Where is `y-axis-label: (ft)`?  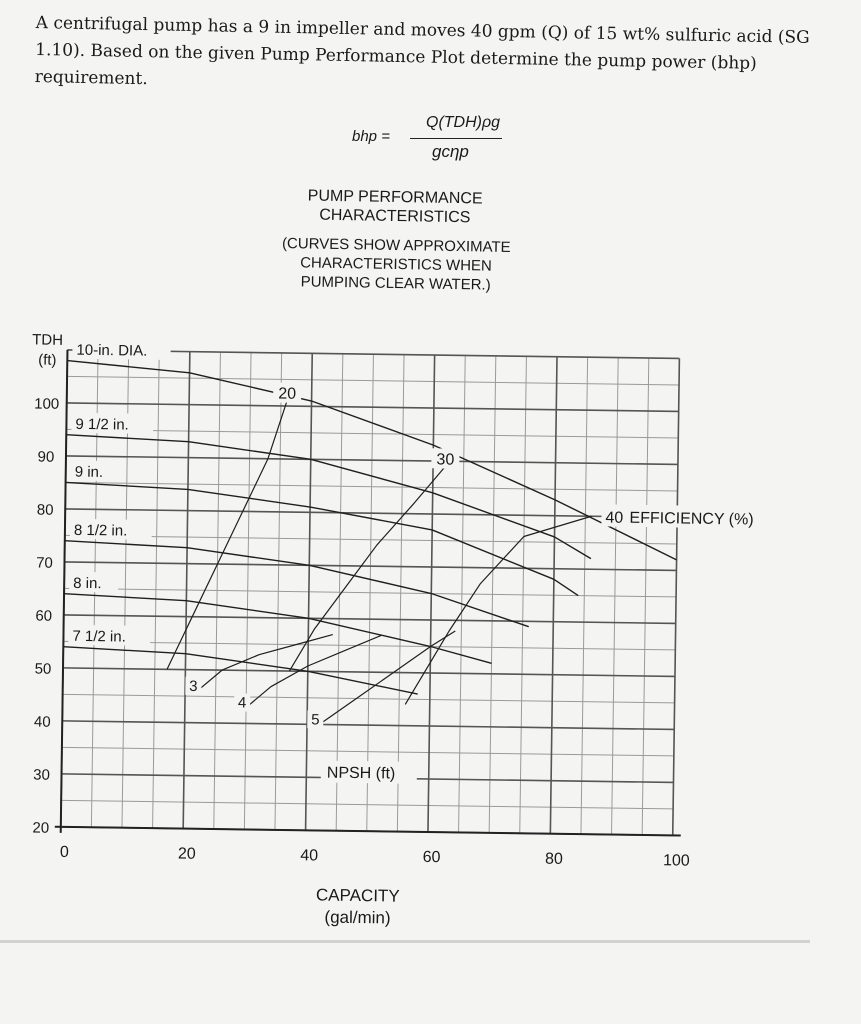 y-axis-label: (ft) is located at coordinates (47, 360).